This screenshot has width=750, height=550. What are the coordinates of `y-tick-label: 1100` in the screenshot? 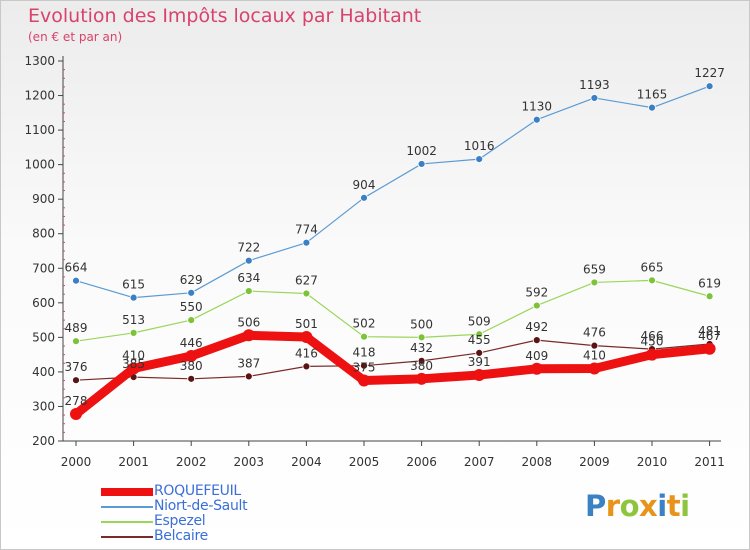 It's located at (39, 130).